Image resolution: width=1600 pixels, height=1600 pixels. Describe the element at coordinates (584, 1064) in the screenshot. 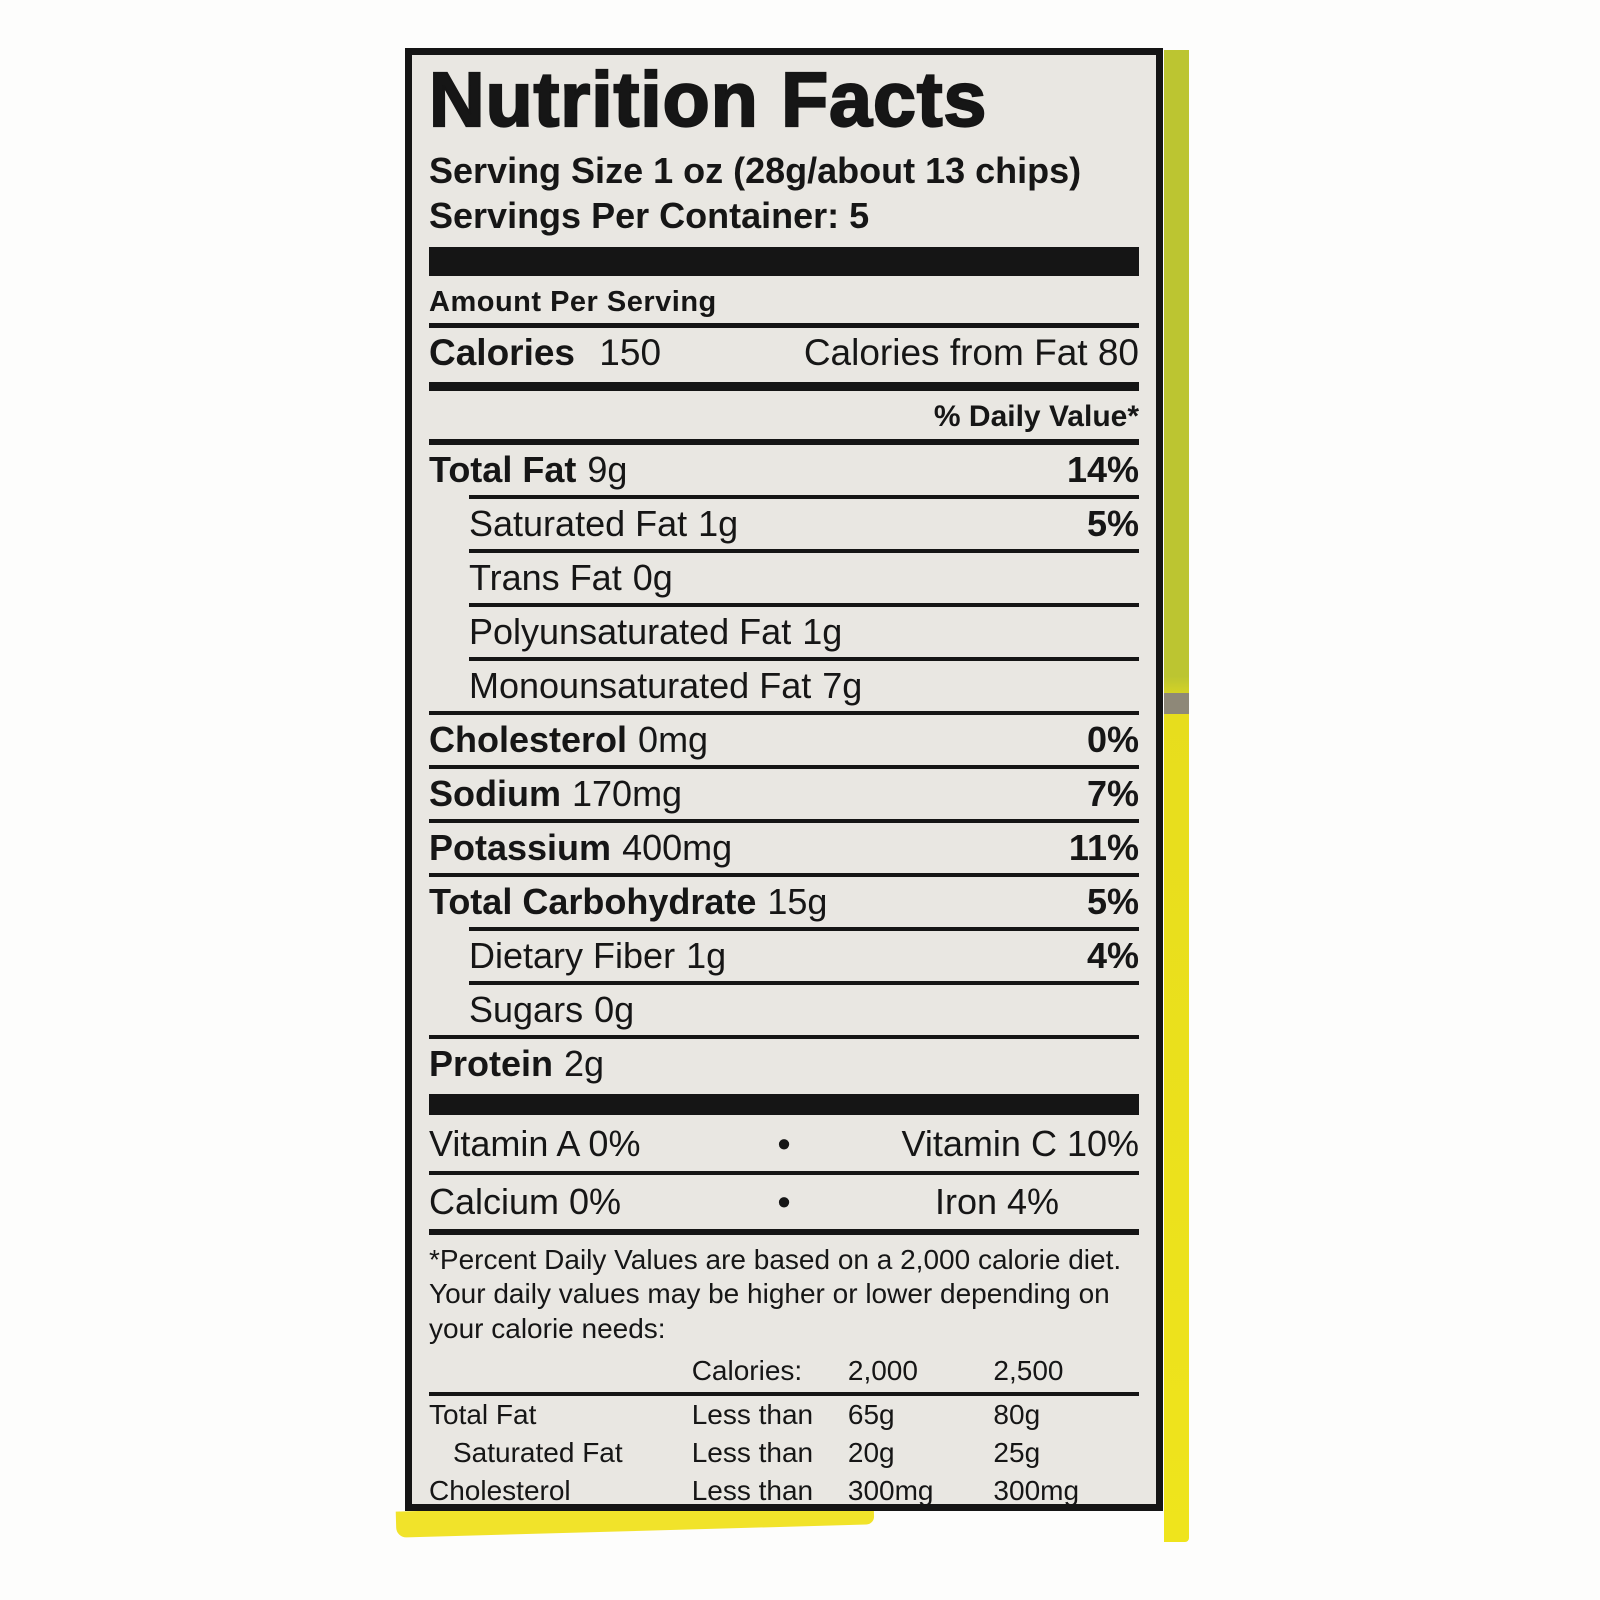

I see `nutrient-amount: 2g` at that location.